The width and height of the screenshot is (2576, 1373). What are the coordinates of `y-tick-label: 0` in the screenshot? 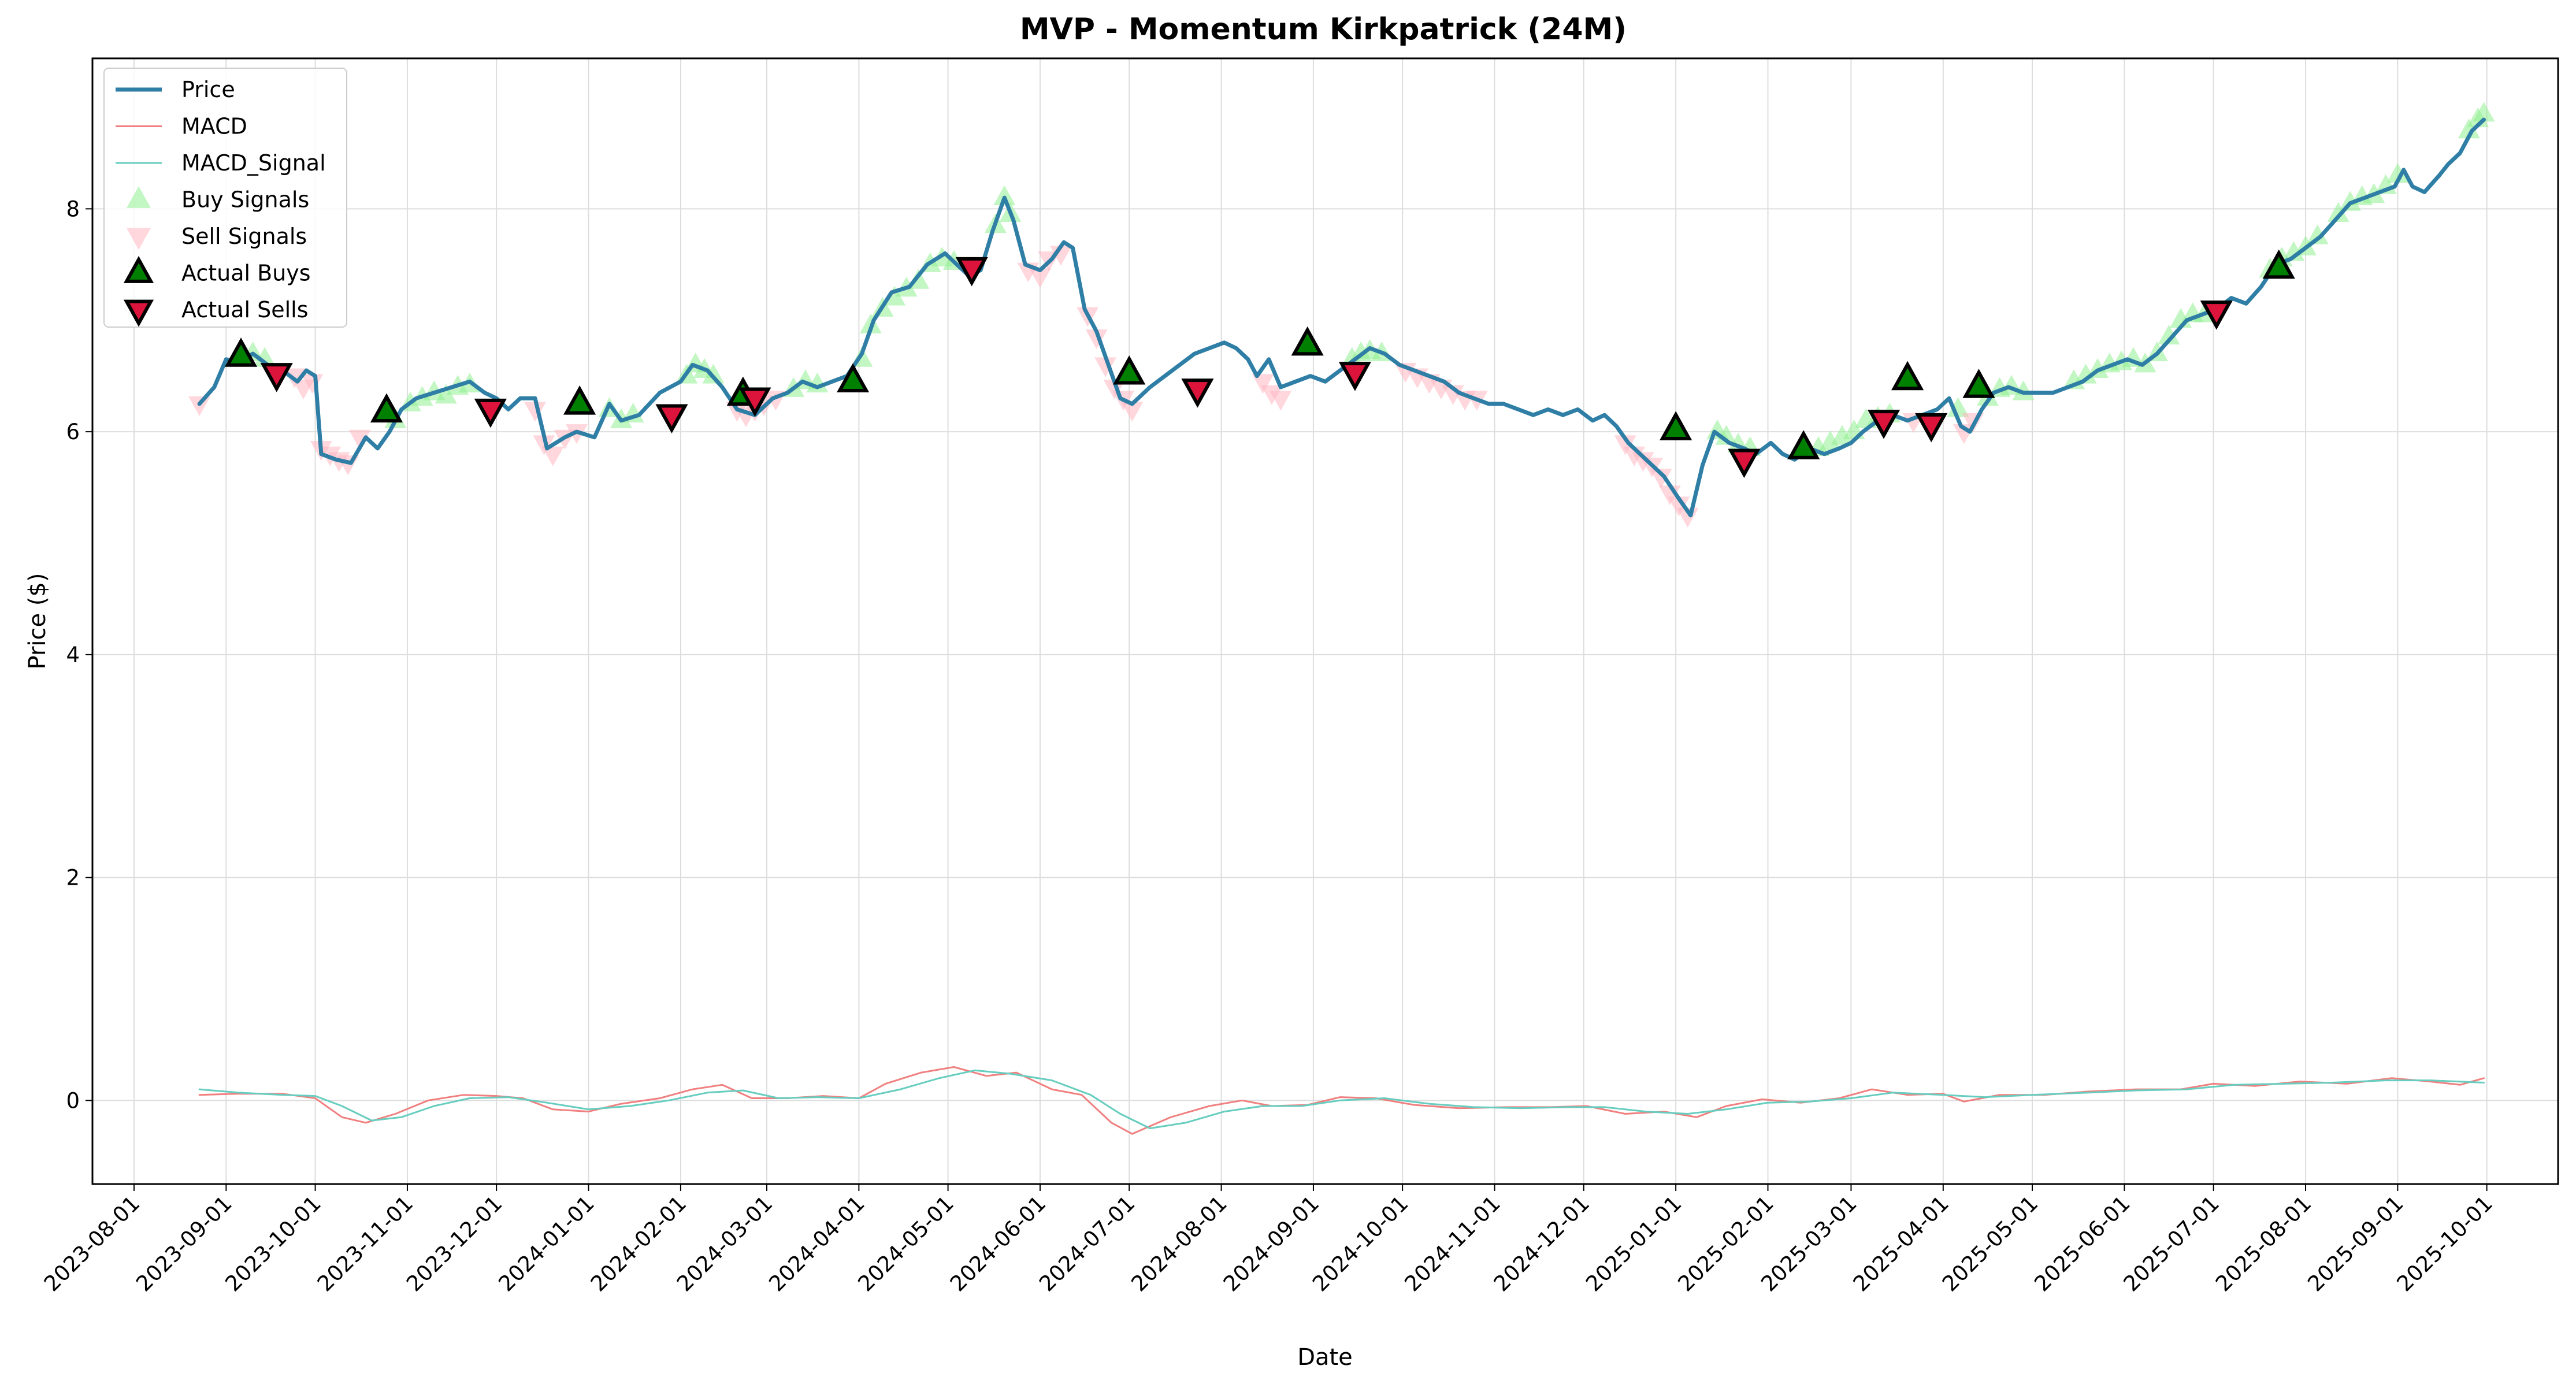 It's located at (73, 1100).